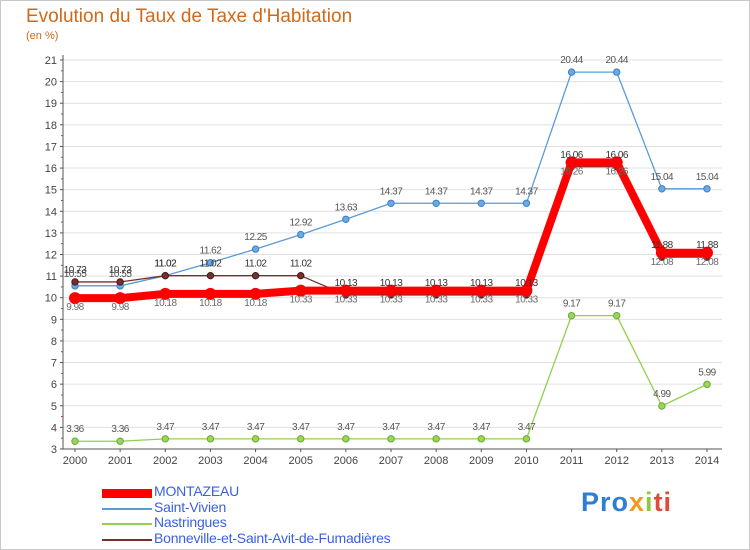 This screenshot has width=750, height=550. What do you see at coordinates (51, 234) in the screenshot?
I see `y-tick-label: 13` at bounding box center [51, 234].